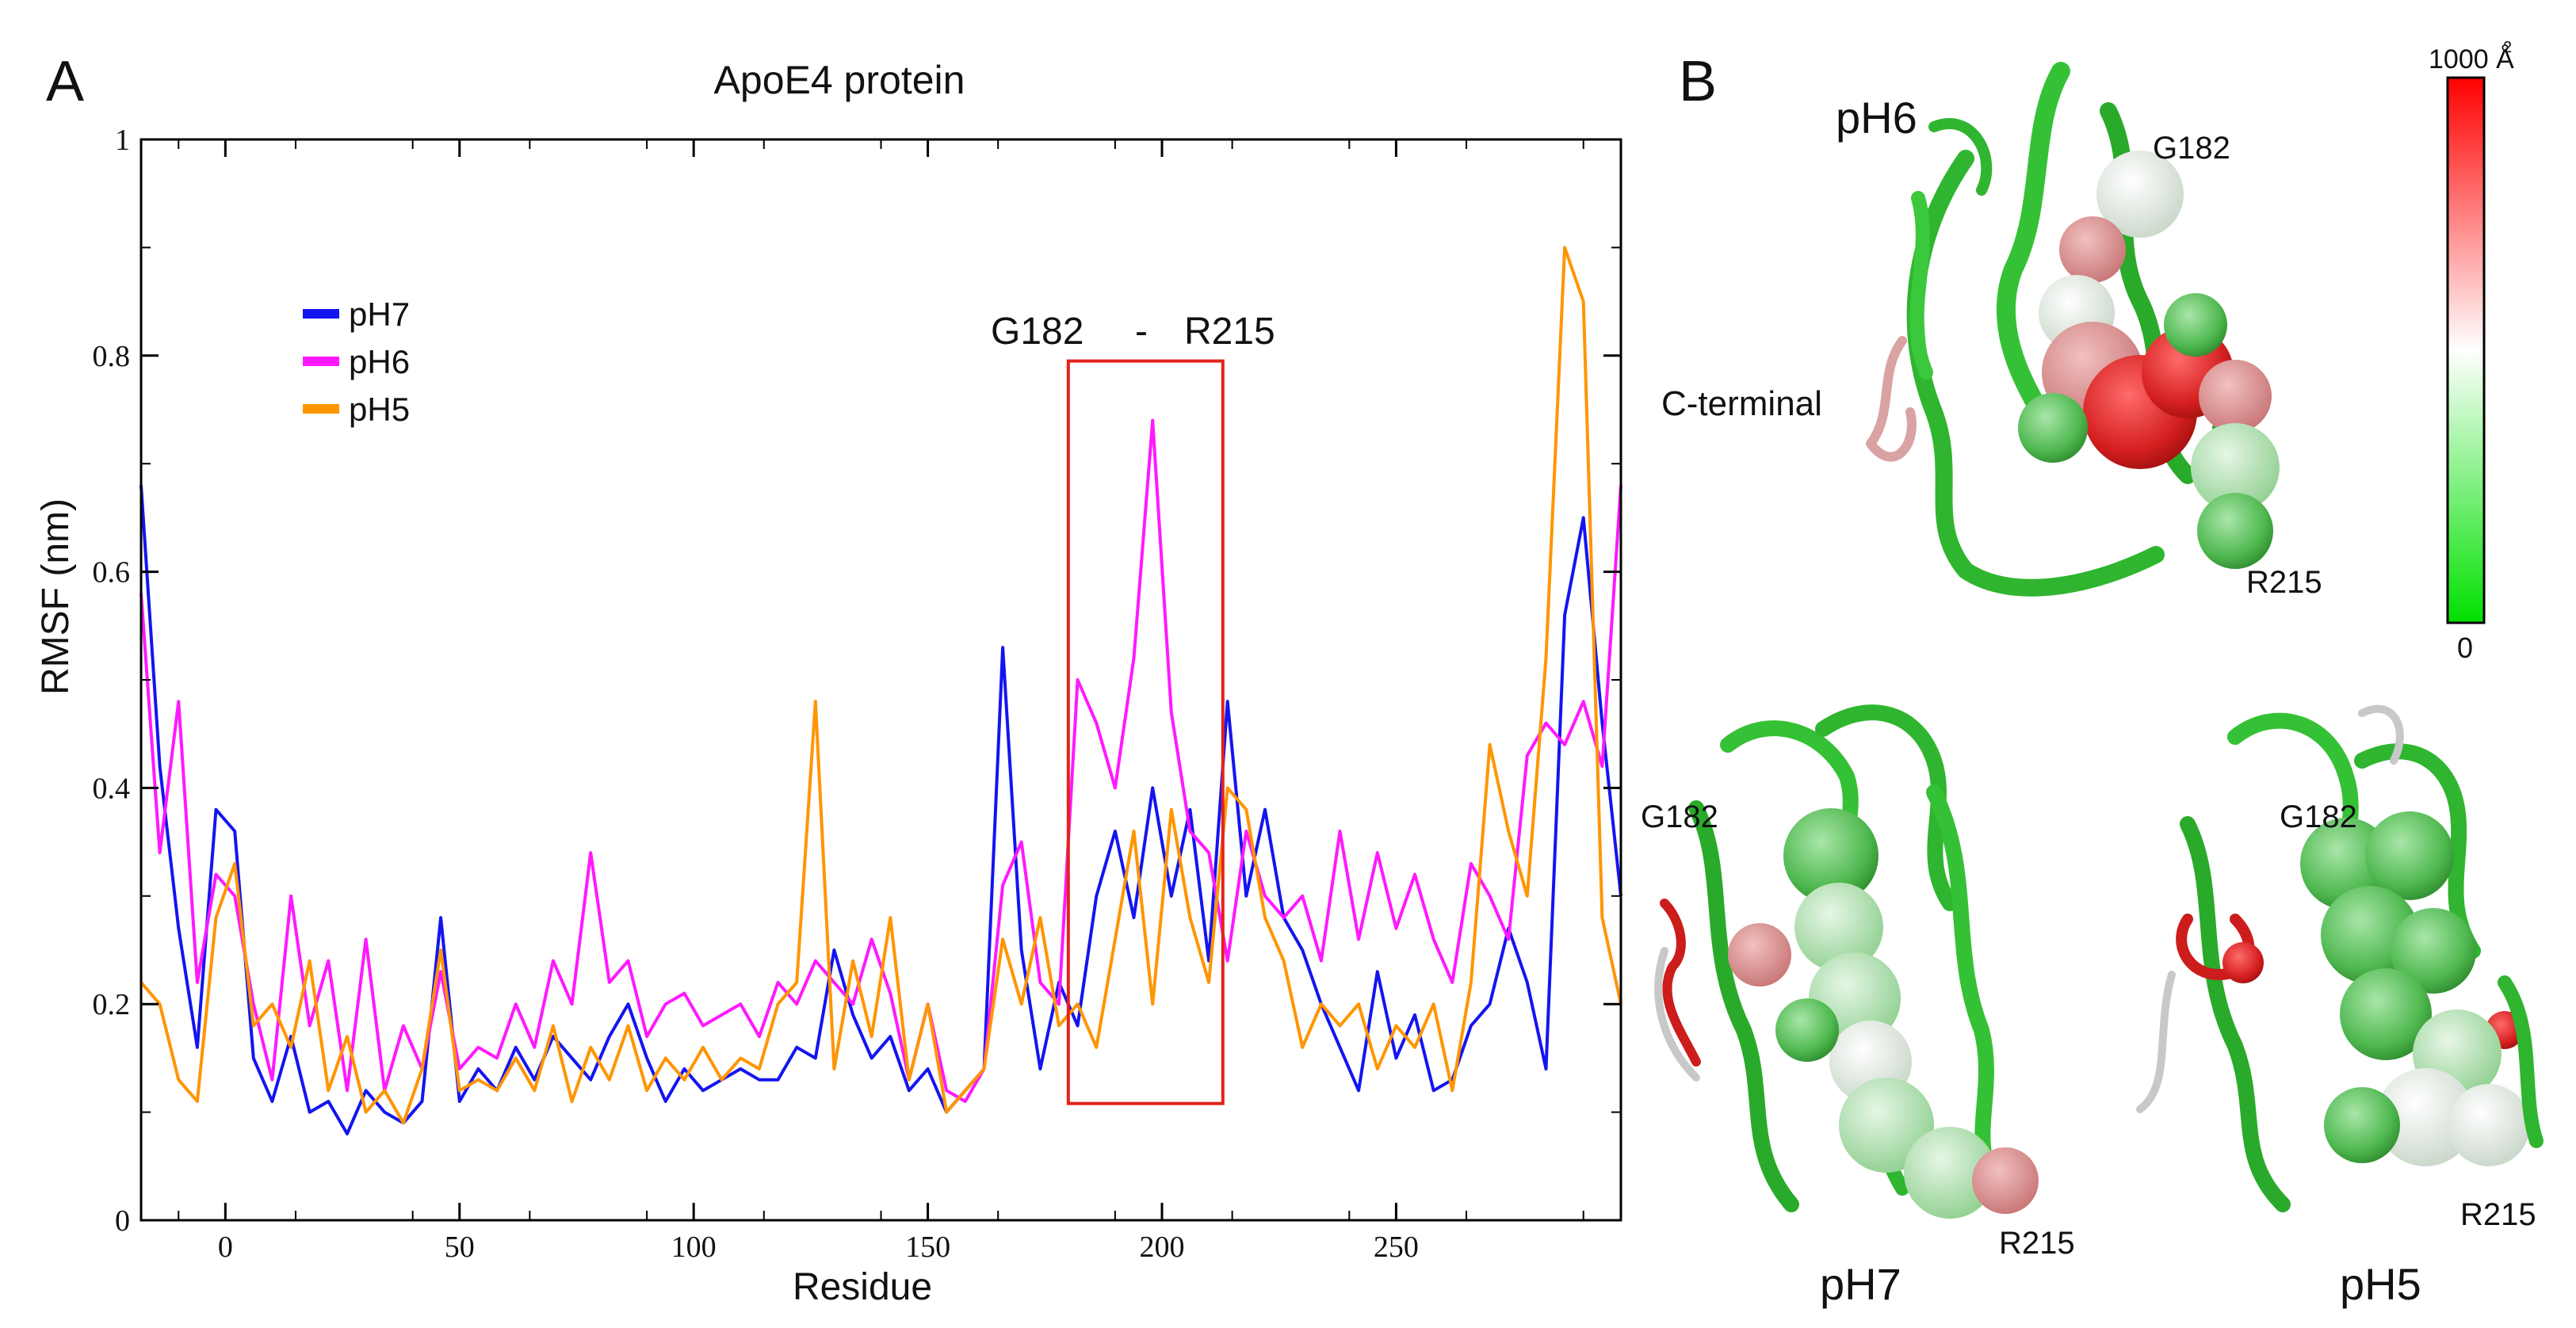 This screenshot has width=2576, height=1328. Describe the element at coordinates (1161, 1247) in the screenshot. I see `x-tick-label: 200` at that location.